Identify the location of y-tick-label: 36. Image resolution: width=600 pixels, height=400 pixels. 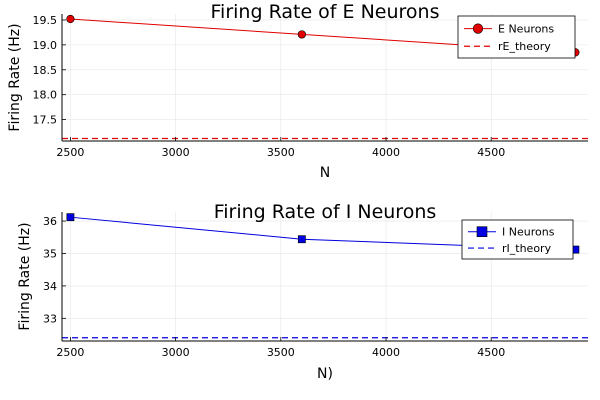
(50, 221).